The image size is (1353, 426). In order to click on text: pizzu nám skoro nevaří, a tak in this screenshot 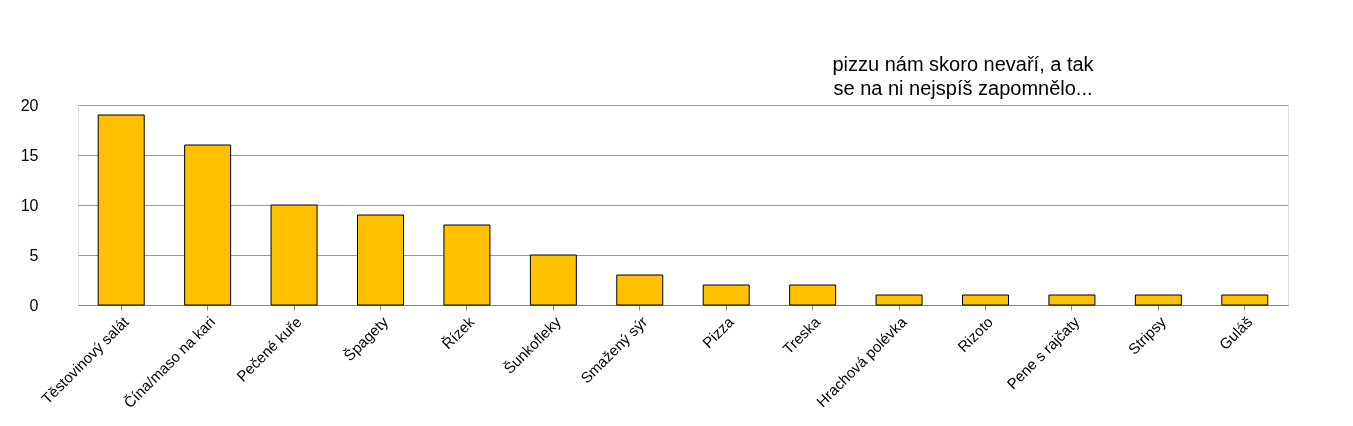, I will do `click(963, 64)`.